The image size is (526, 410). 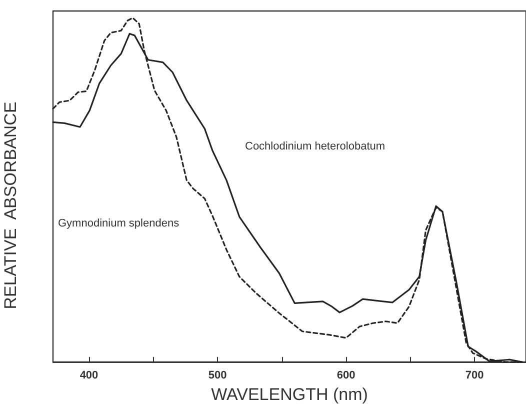 What do you see at coordinates (119, 224) in the screenshot?
I see `text: Gymnodinium splendens` at bounding box center [119, 224].